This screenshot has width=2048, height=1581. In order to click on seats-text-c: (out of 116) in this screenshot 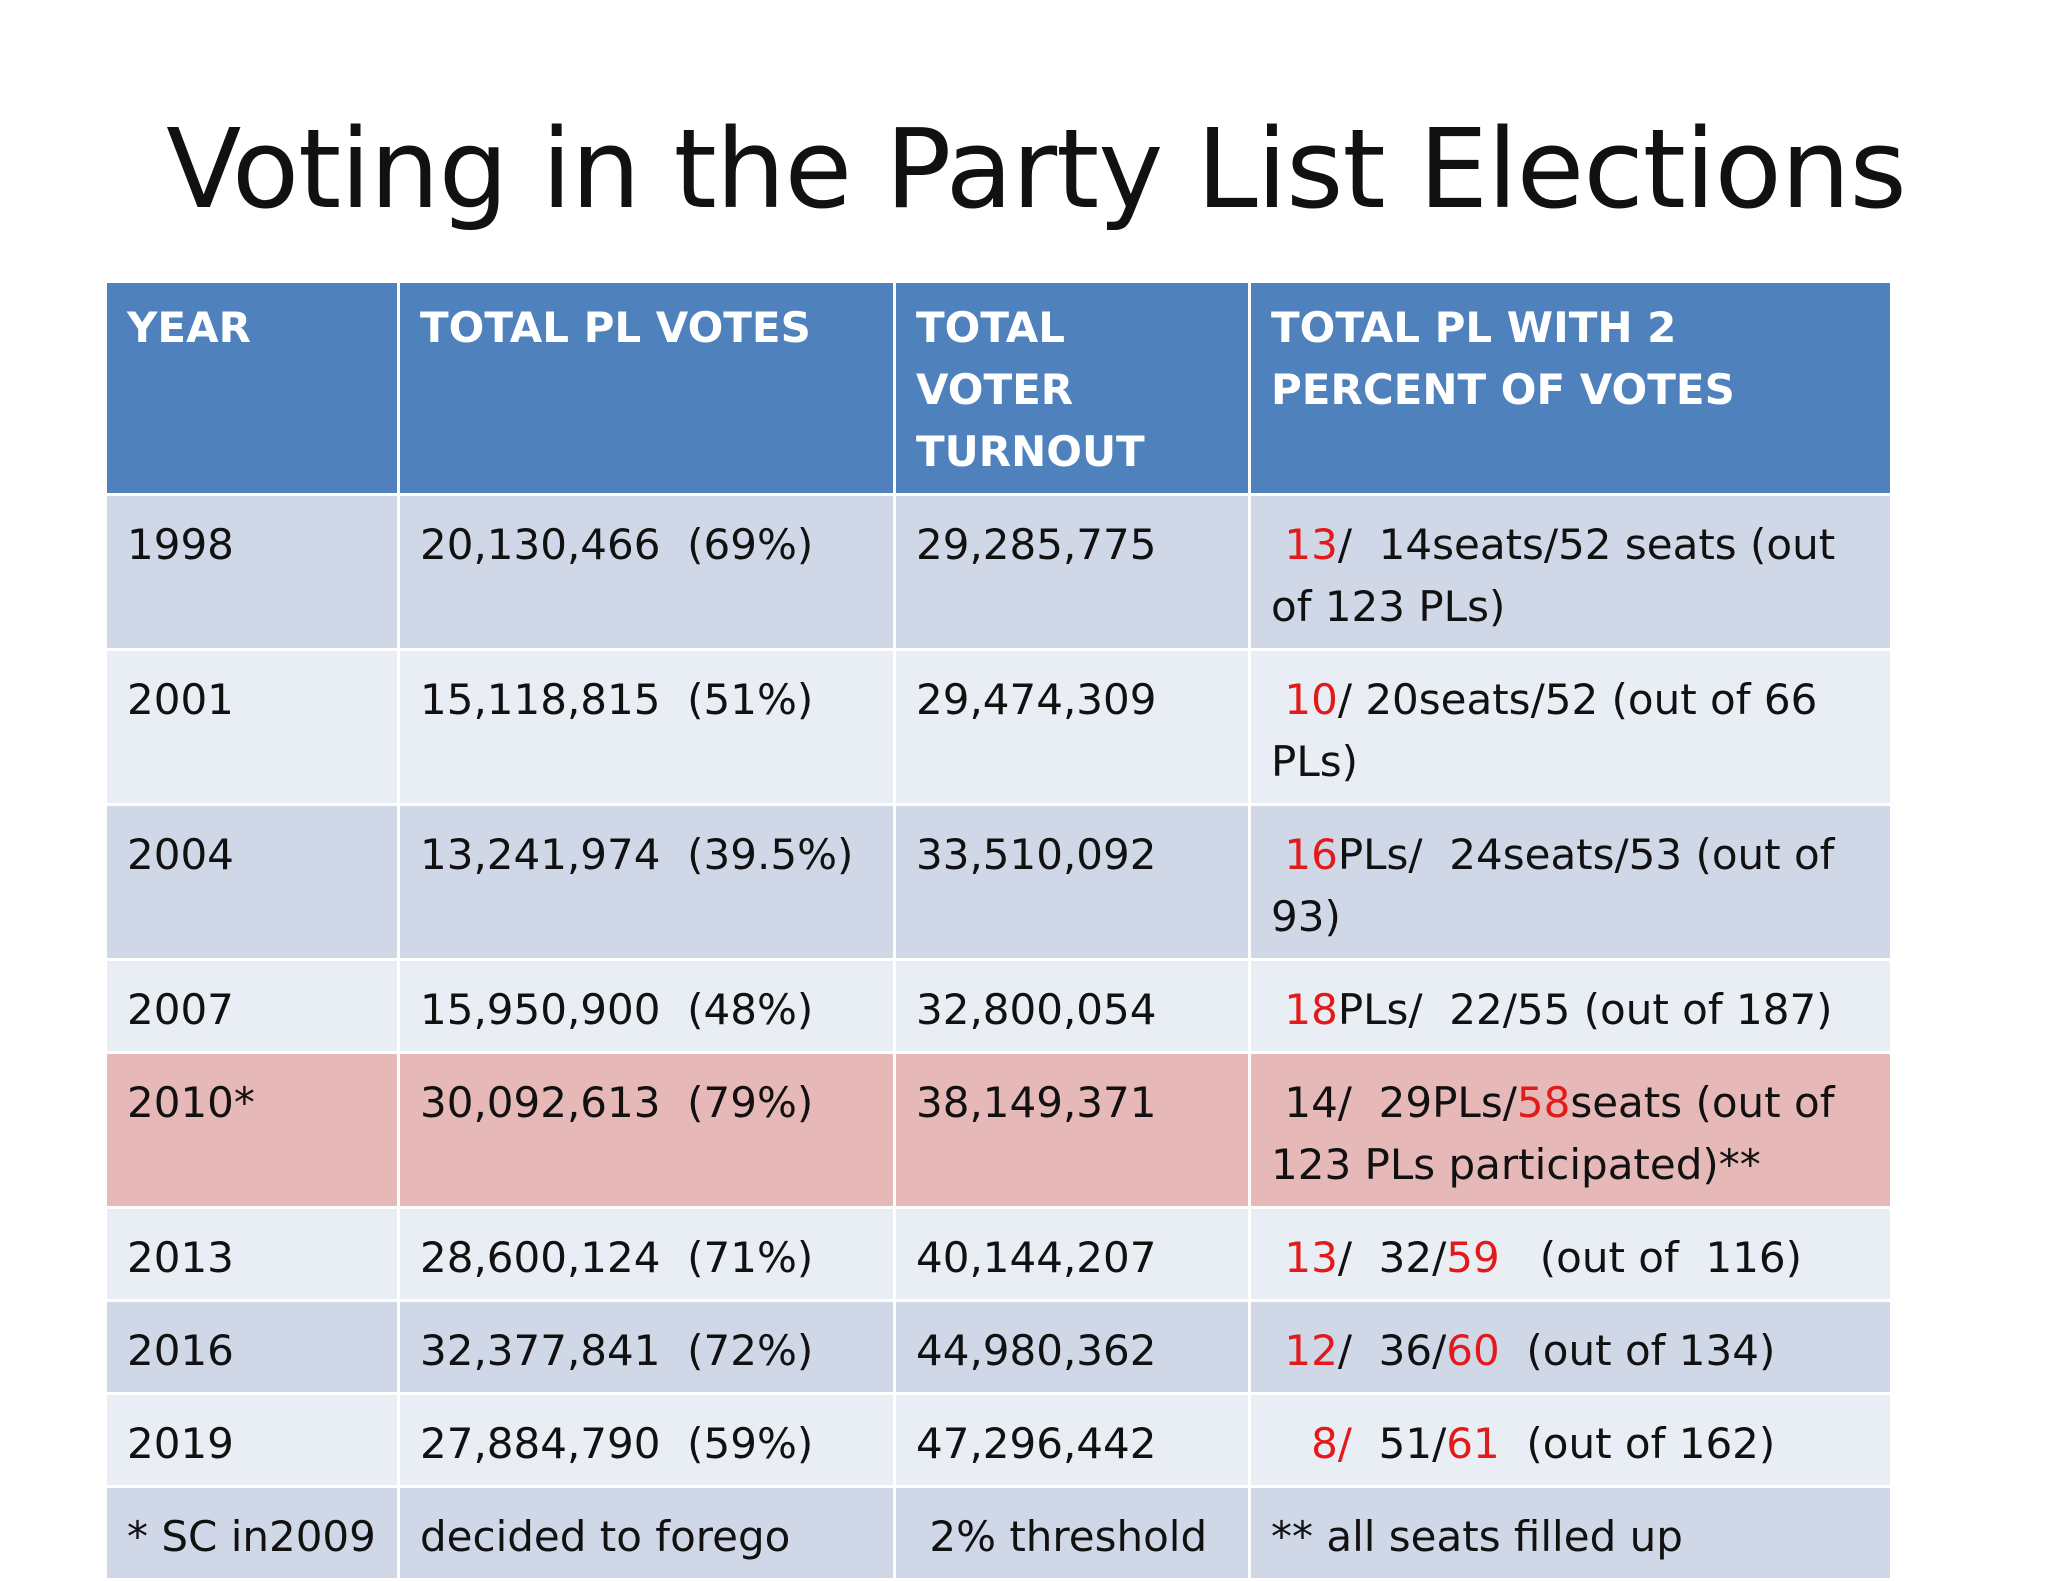, I will do `click(1651, 1257)`.